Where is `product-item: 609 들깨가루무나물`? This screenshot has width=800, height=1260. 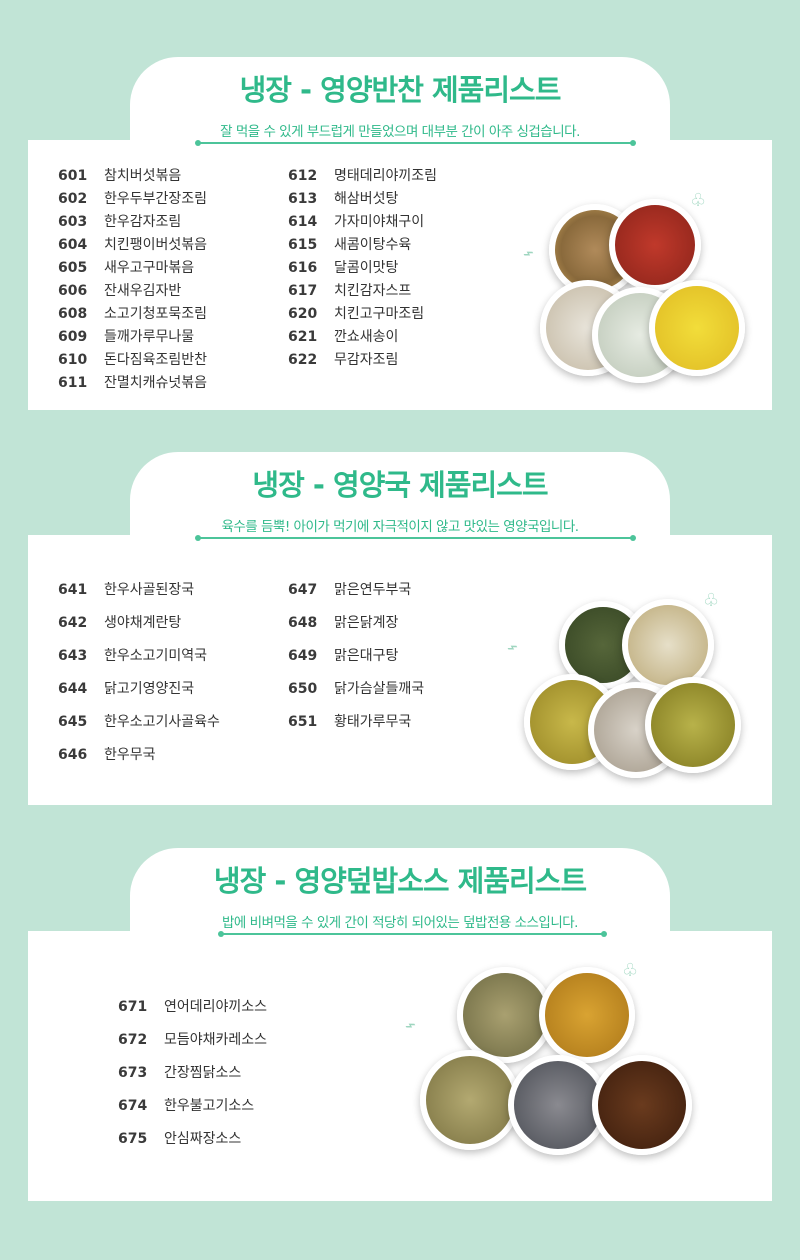 product-item: 609 들깨가루무나물 is located at coordinates (126, 336).